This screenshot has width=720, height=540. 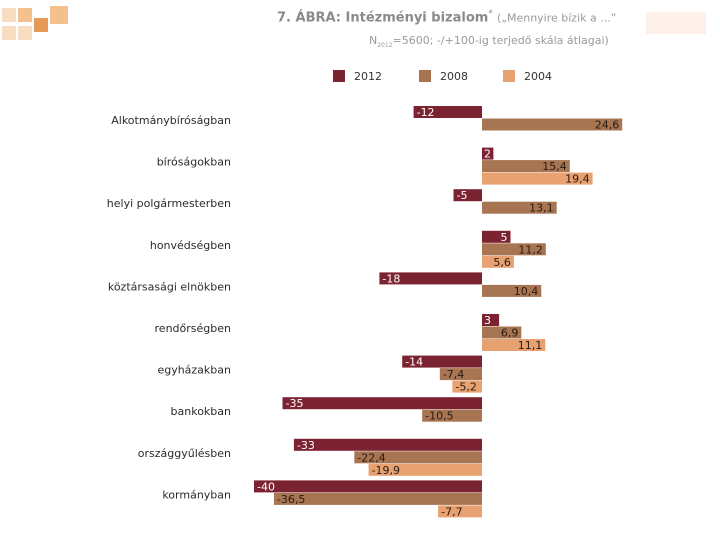 I want to click on data-label-2004: 5,6, so click(x=502, y=262).